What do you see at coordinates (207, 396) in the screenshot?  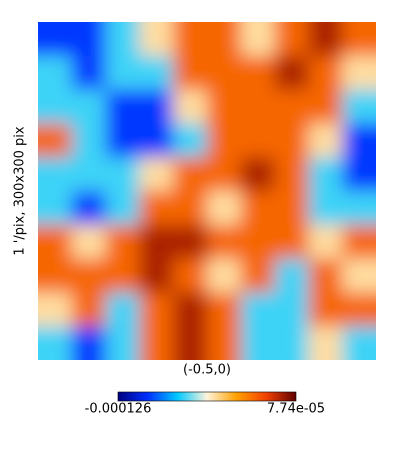 I see `colorbar` at bounding box center [207, 396].